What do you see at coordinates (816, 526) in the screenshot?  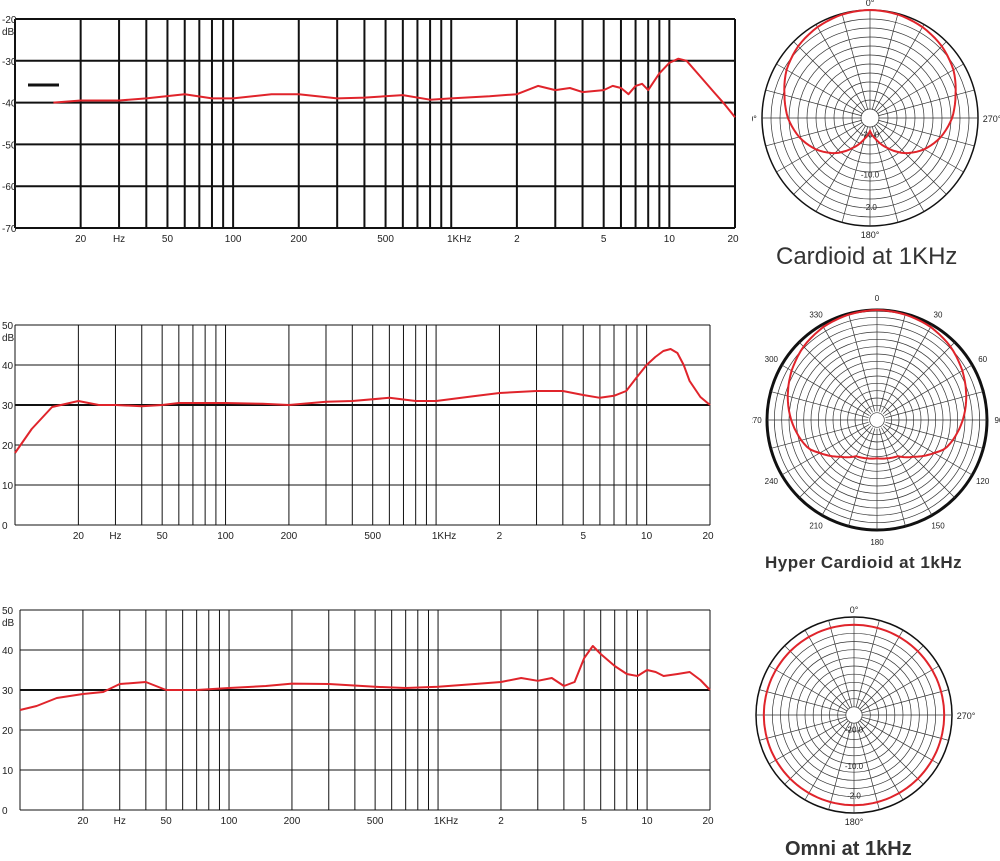 I see `angle-label: 210` at bounding box center [816, 526].